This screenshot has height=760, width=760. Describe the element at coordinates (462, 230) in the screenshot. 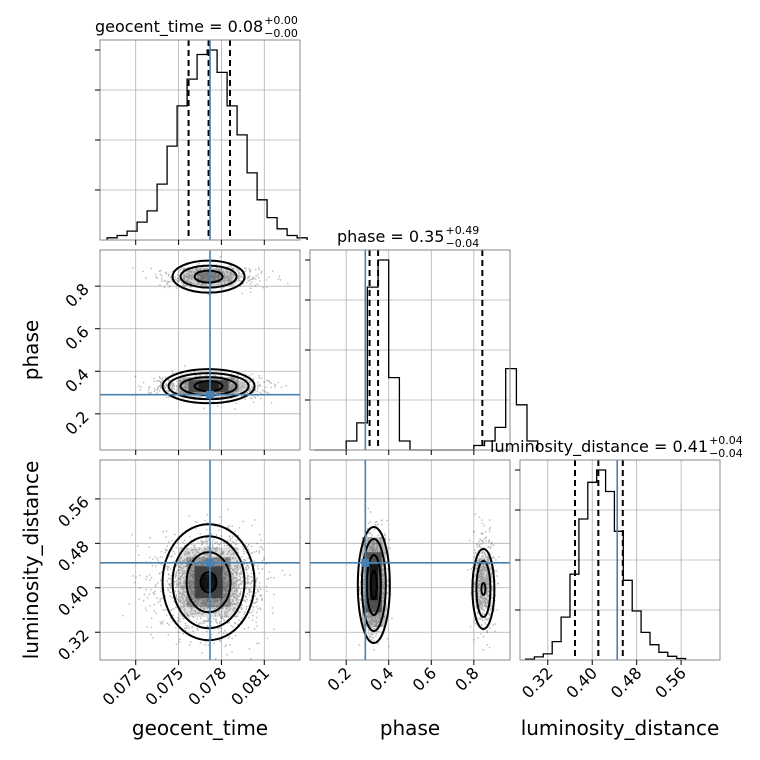

I see `title-plus-error: +0.49` at that location.